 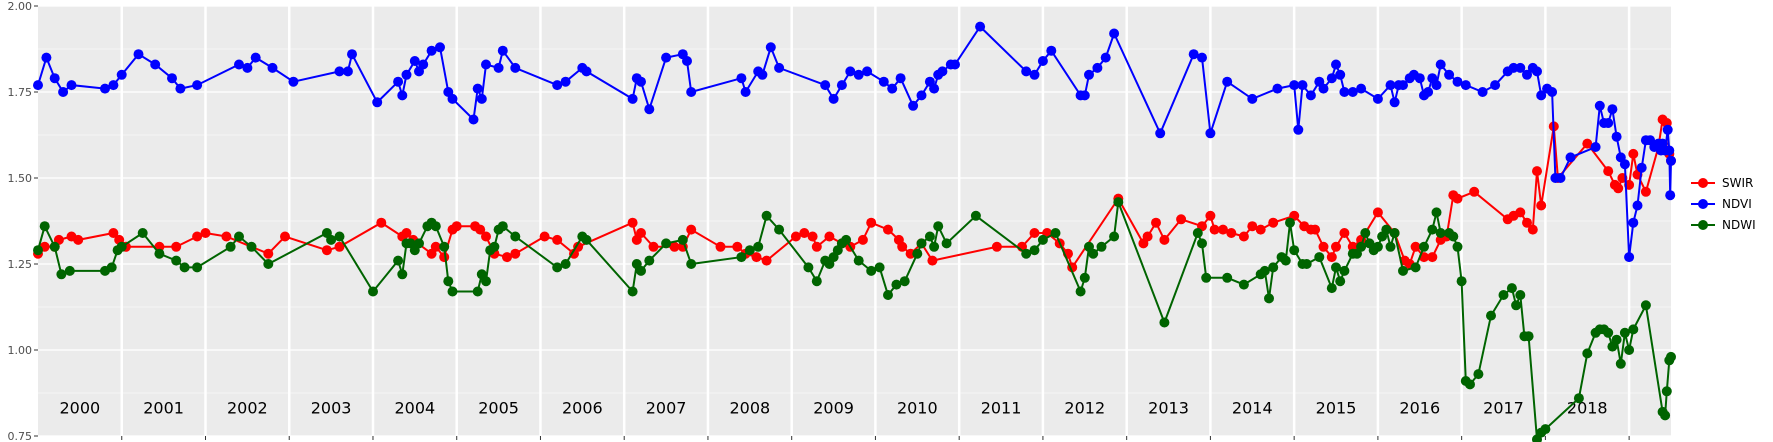 What do you see at coordinates (1703, 183) in the screenshot?
I see `legend-key-point` at bounding box center [1703, 183].